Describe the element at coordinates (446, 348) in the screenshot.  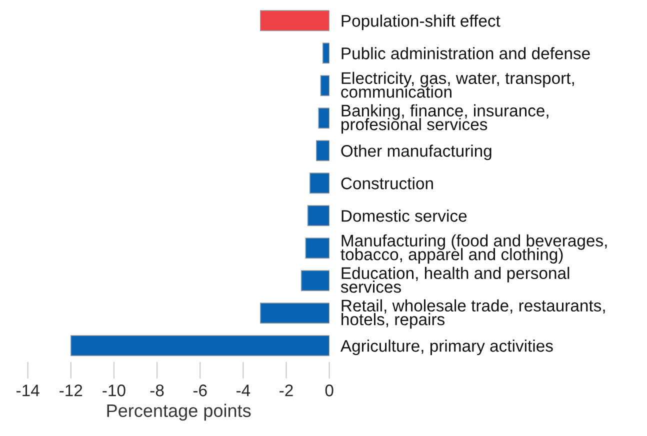
I see `y-tick-label: Agriculture, primary activities` at that location.